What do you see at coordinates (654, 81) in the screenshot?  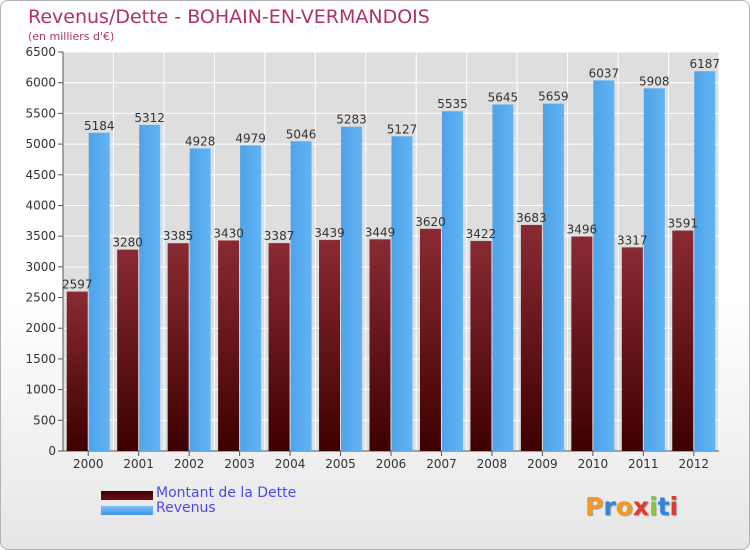 I see `data-label-revenue: 5908` at bounding box center [654, 81].